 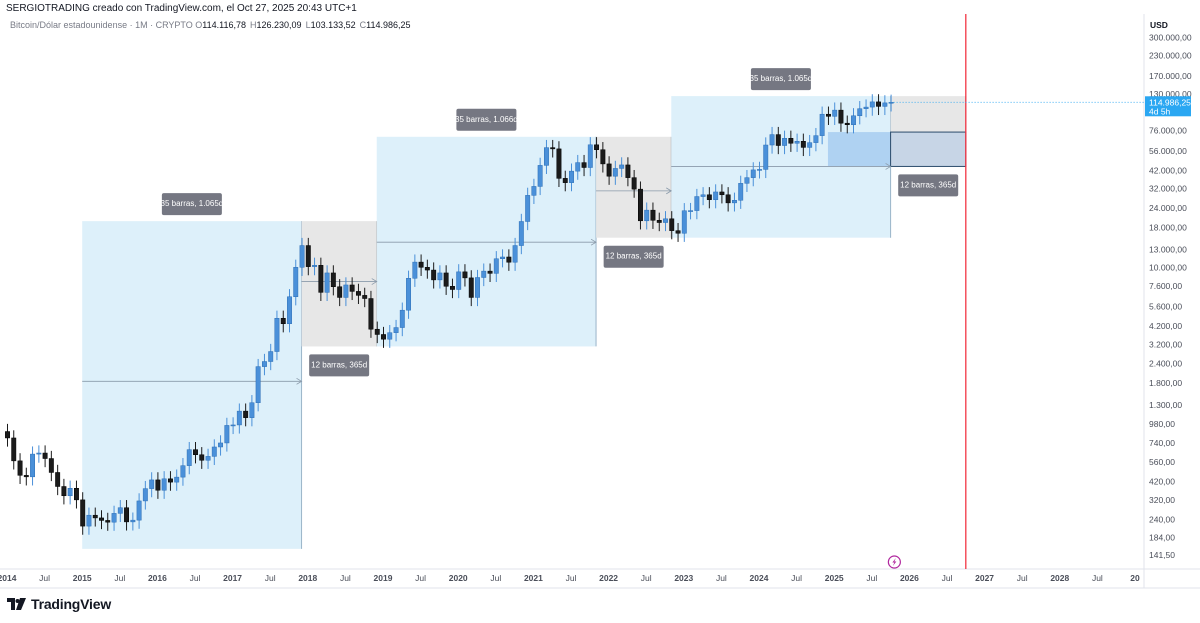 I want to click on tradingview-logo: TradingView, so click(x=59, y=604).